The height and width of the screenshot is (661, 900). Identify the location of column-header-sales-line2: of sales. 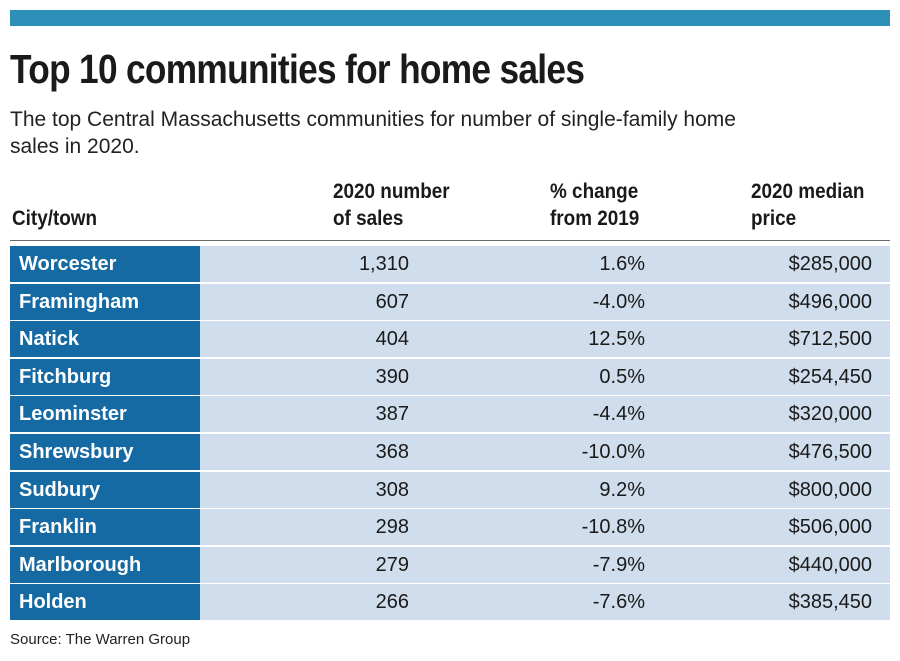
(368, 218).